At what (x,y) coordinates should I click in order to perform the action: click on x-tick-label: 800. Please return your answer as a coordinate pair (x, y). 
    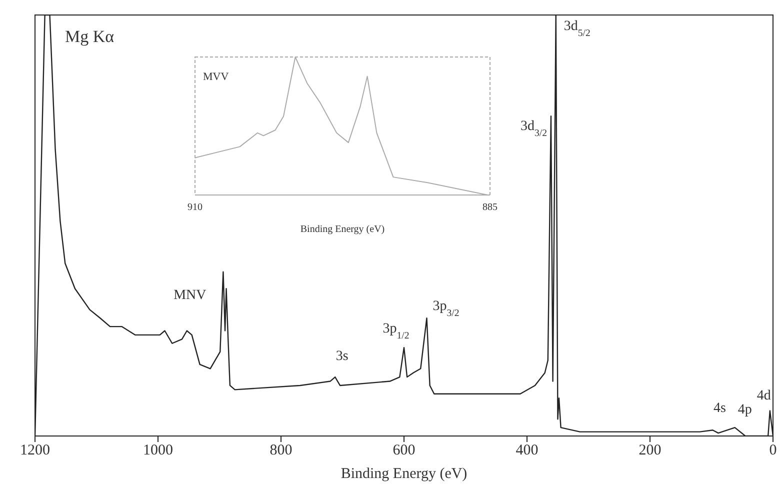
    Looking at the image, I should click on (281, 450).